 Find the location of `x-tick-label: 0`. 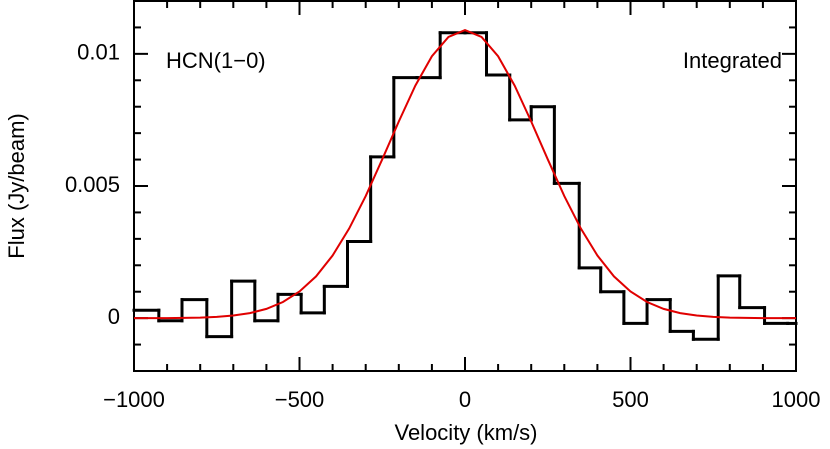

x-tick-label: 0 is located at coordinates (465, 399).